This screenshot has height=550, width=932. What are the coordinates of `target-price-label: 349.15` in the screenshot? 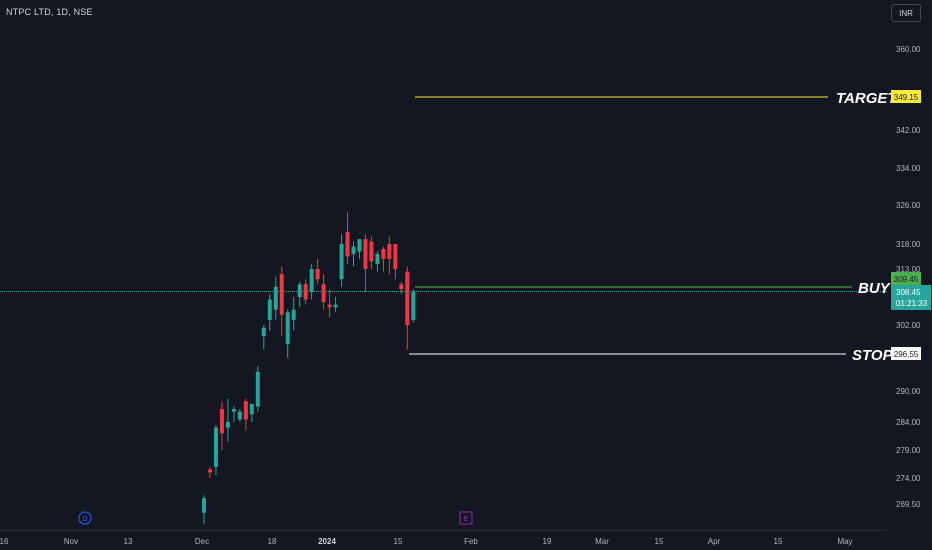 It's located at (906, 97).